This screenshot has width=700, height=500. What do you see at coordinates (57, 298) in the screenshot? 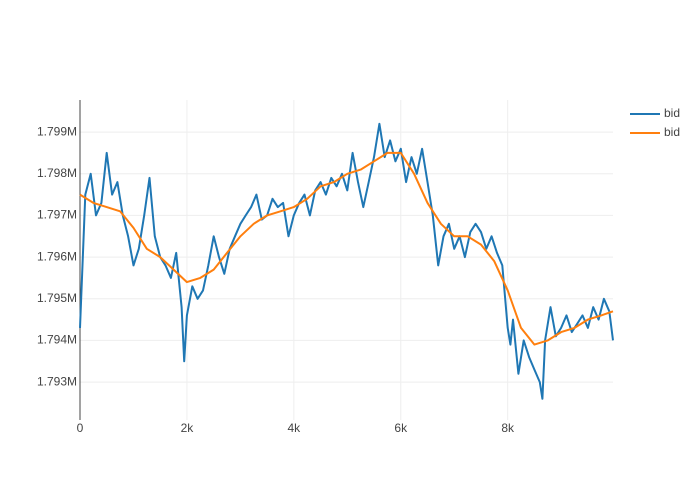
I see `y-tick-label: 1.795M` at bounding box center [57, 298].